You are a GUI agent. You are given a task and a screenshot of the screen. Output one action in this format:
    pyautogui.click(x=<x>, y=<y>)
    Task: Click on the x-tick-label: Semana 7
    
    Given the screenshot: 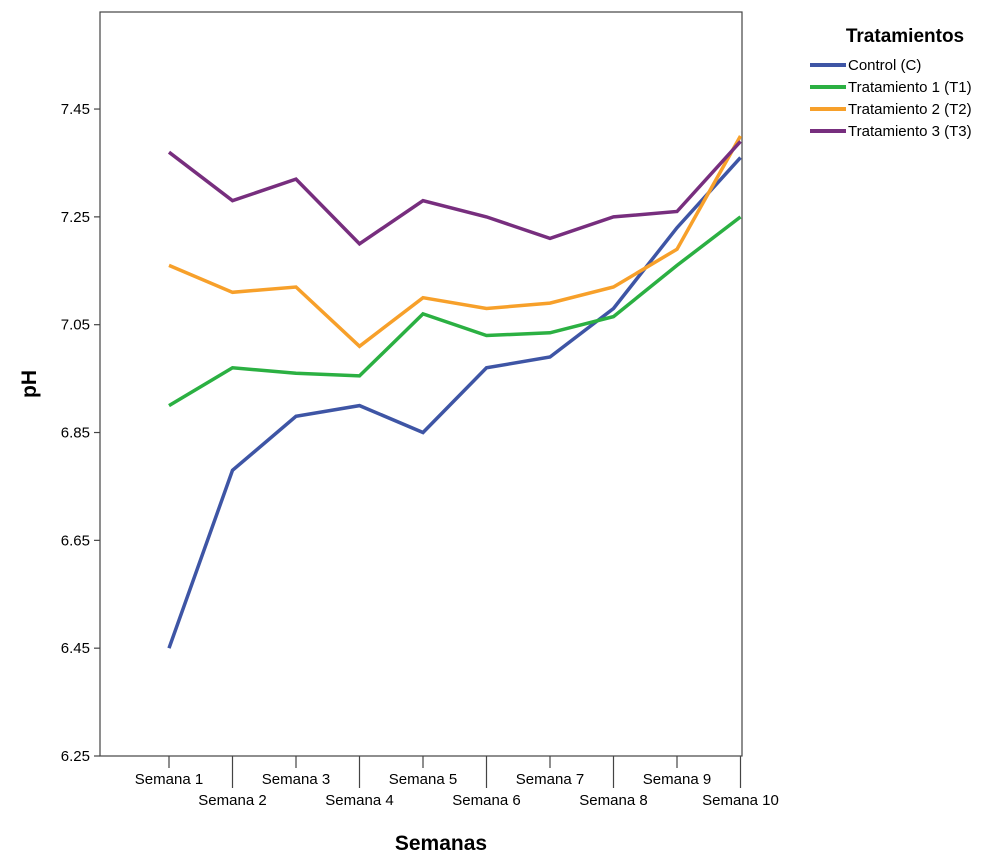 What is the action you would take?
    pyautogui.click(x=550, y=779)
    